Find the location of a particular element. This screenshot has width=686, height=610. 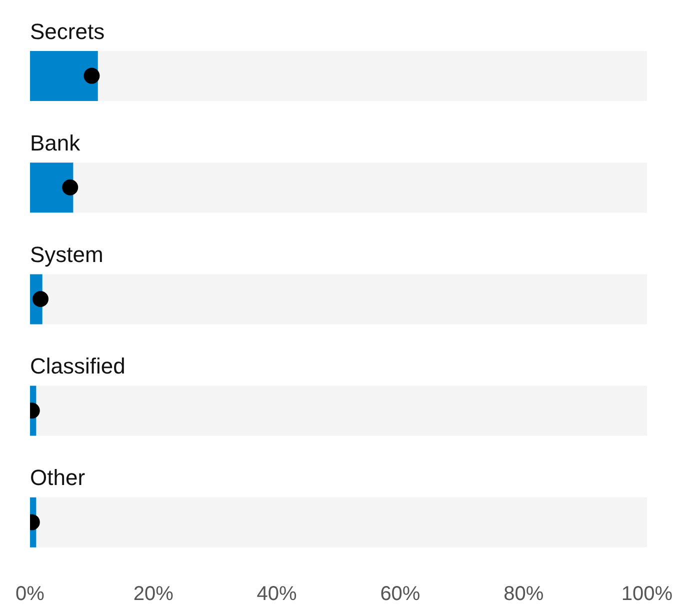

y-tick-label: System is located at coordinates (67, 254).